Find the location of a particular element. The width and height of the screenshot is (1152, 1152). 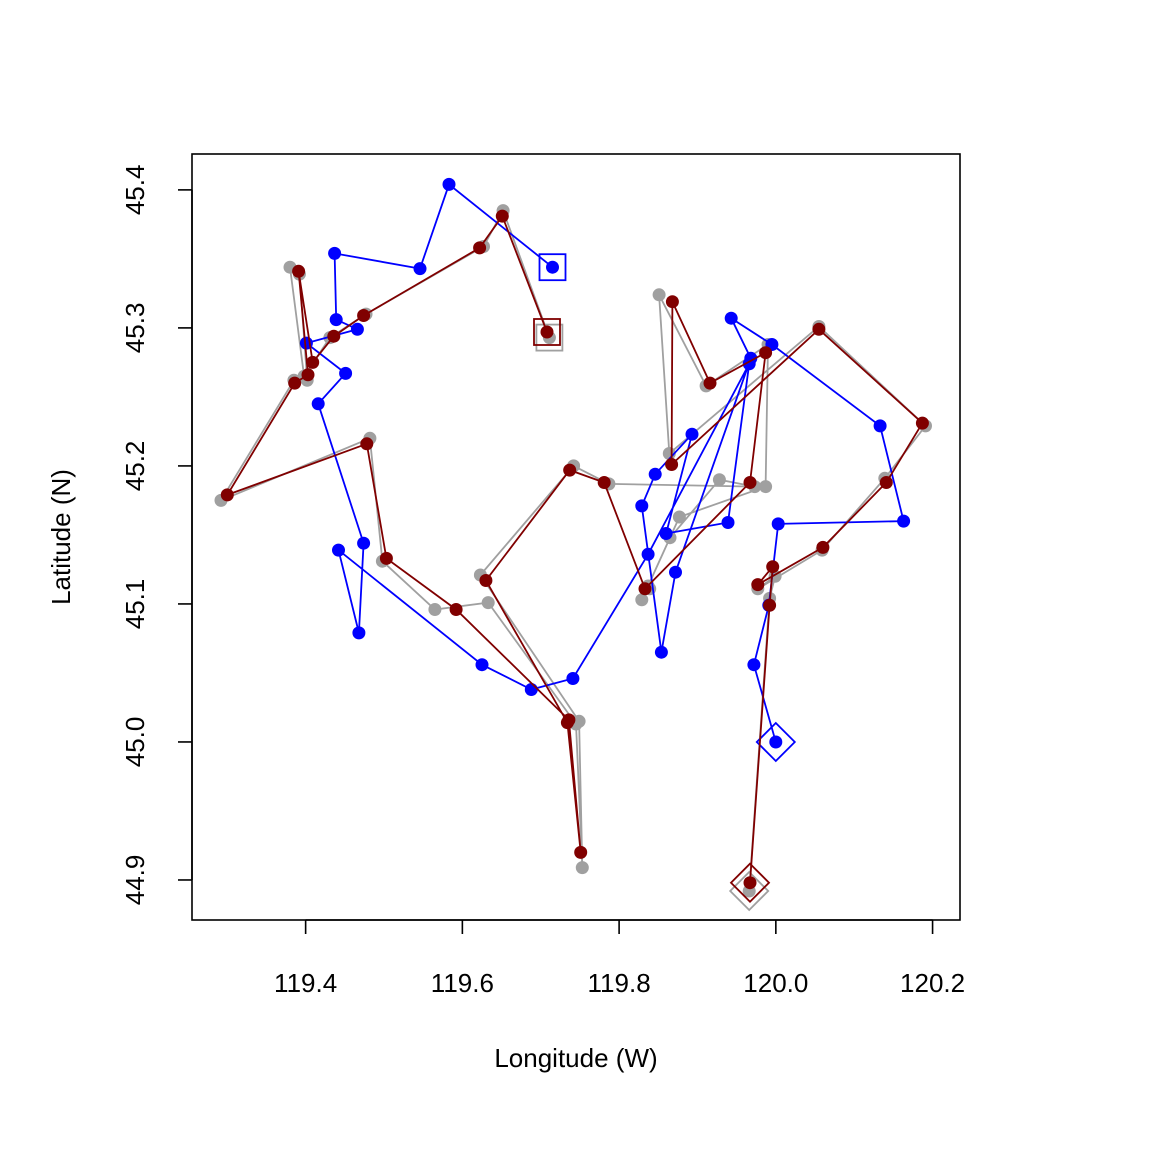

x-axis: 119.4 119.6 119.8 120.0 120.2 is located at coordinates (619, 958).